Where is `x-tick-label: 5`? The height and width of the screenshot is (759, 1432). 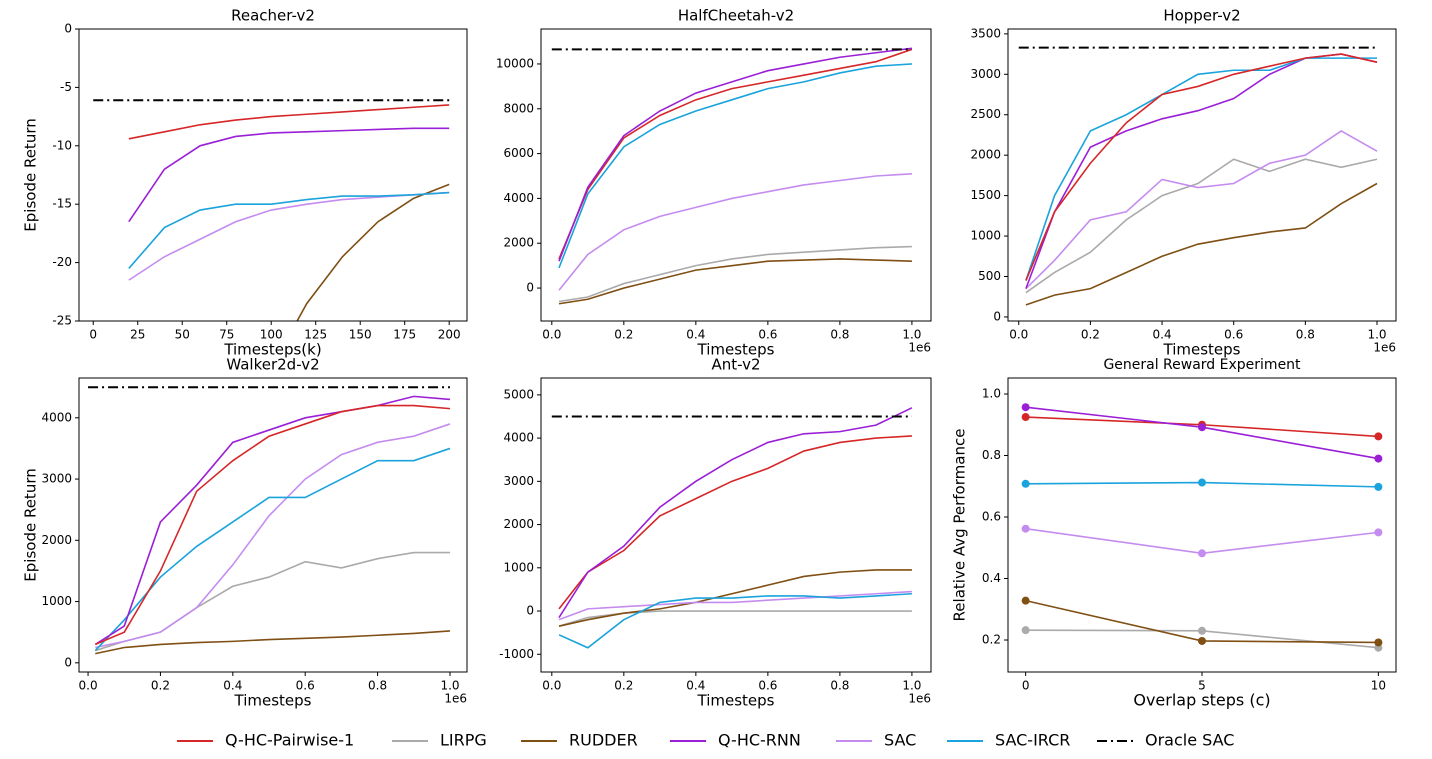
x-tick-label: 5 is located at coordinates (1202, 686).